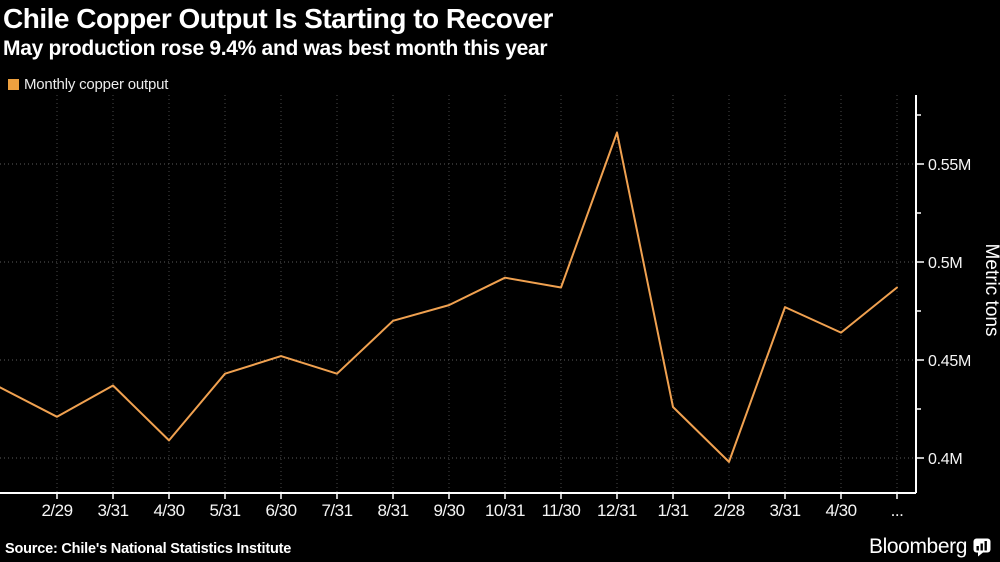 Image resolution: width=1000 pixels, height=562 pixels. I want to click on x-axis-tick-label: 7/31, so click(336, 510).